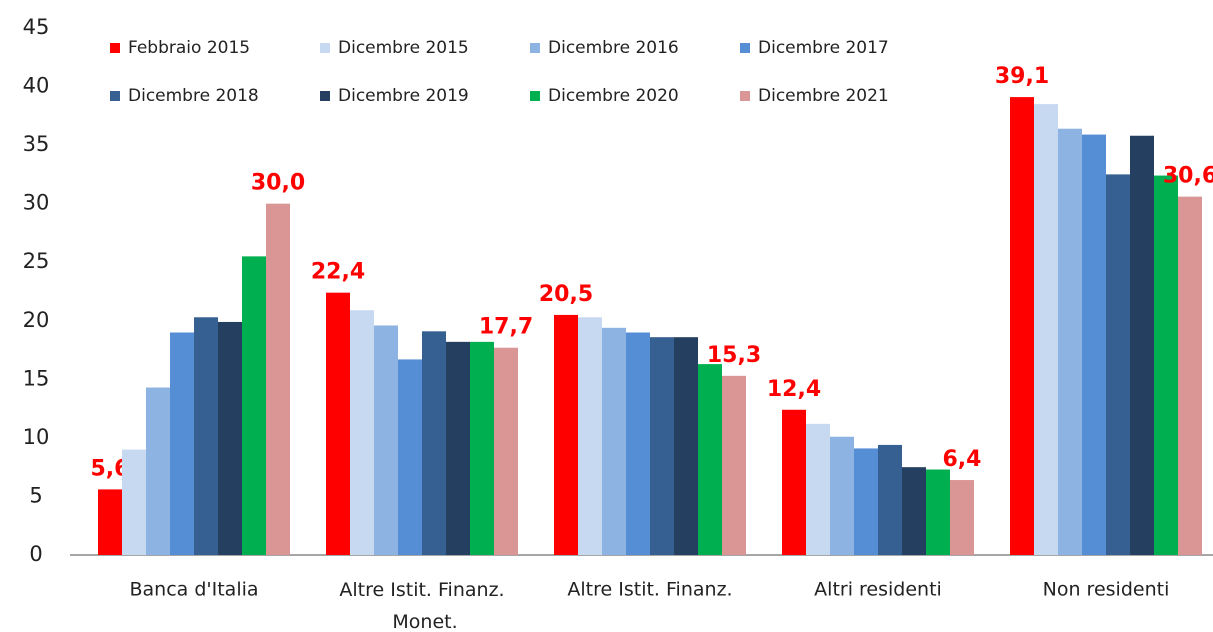  Describe the element at coordinates (193, 590) in the screenshot. I see `x-tick-label: Banca d'Italia` at that location.